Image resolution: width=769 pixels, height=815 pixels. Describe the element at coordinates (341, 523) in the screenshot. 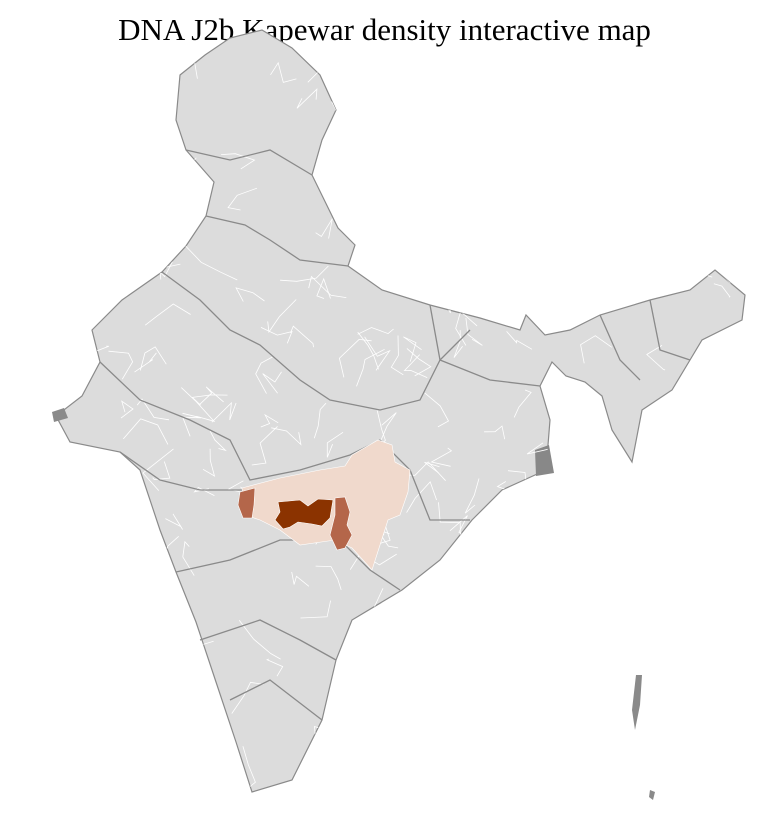

I see `region-density-medium-east` at that location.